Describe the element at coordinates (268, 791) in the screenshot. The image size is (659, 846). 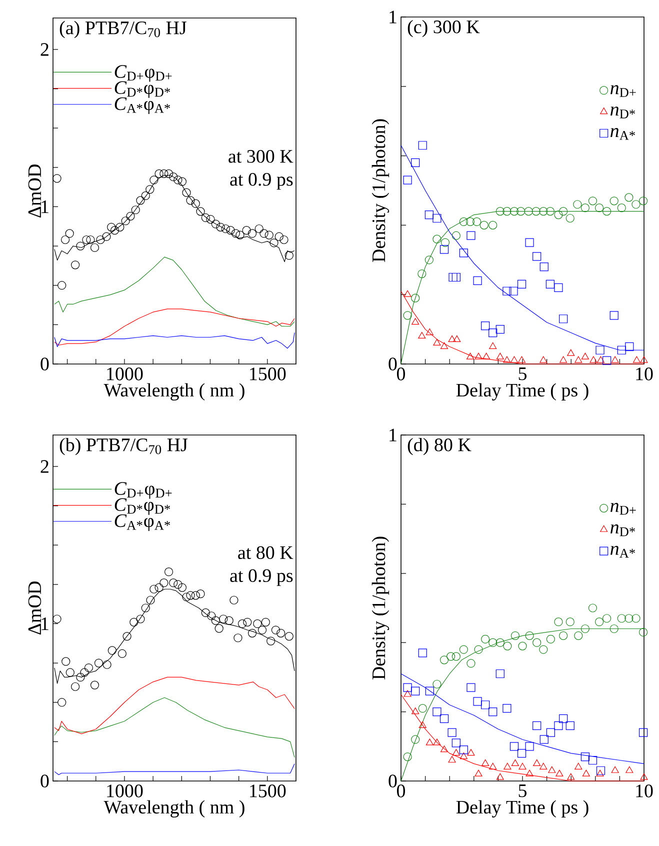
I see `x-tick-label: 1500` at that location.